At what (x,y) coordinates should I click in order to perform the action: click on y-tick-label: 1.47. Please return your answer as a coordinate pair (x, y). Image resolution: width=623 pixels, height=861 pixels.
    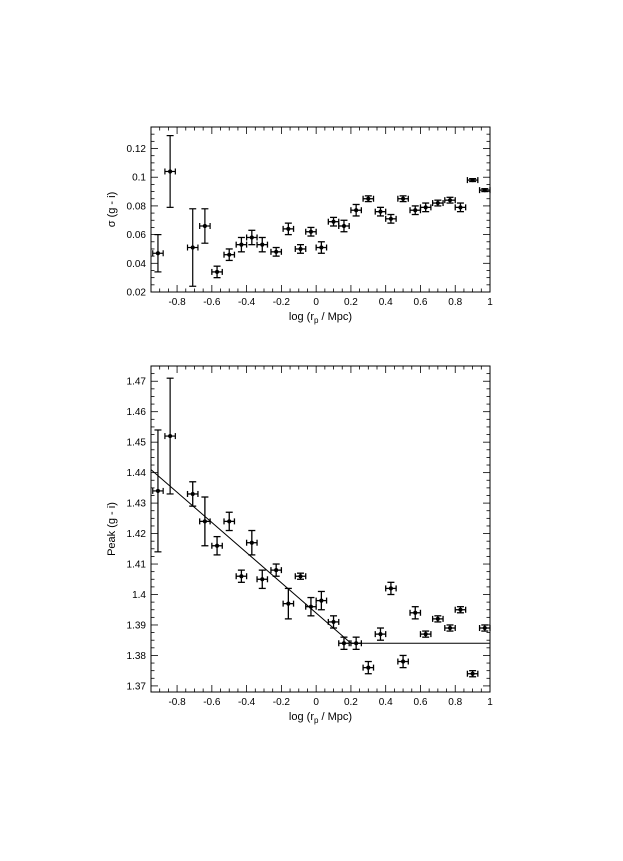
    Looking at the image, I should click on (137, 382).